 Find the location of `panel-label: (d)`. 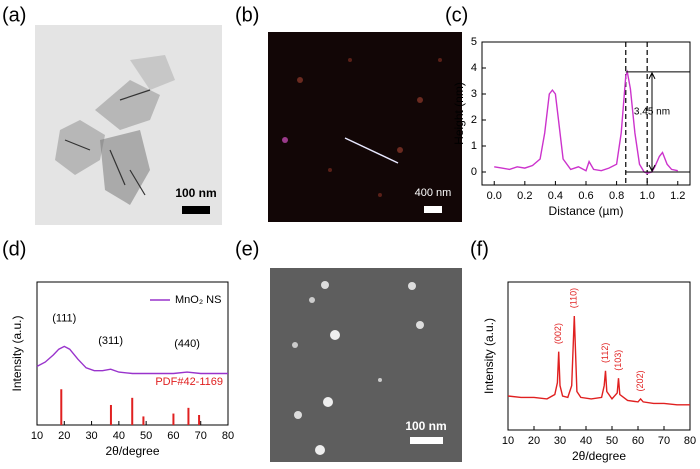

panel-label: (d) is located at coordinates (14, 249).